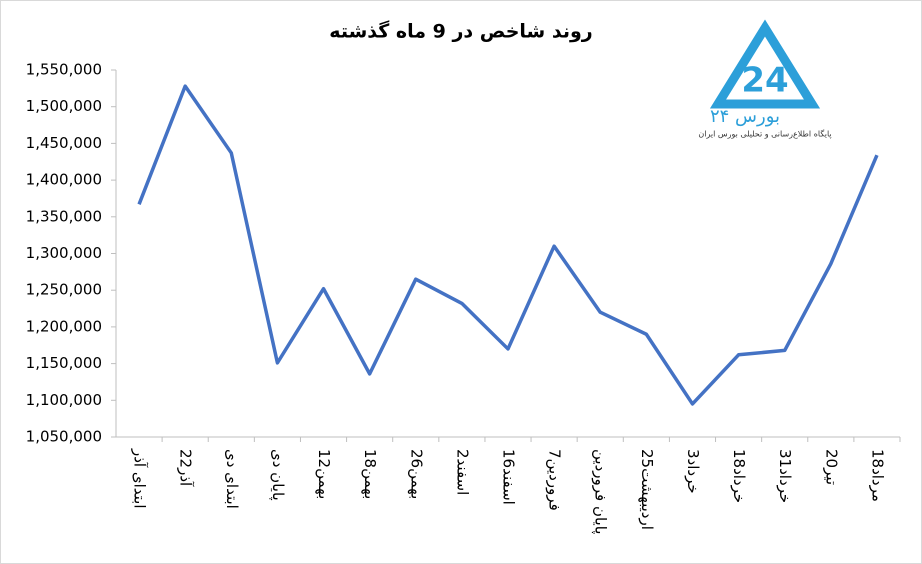  Describe the element at coordinates (64, 363) in the screenshot. I see `y-tick-label: 1,150,000` at that location.